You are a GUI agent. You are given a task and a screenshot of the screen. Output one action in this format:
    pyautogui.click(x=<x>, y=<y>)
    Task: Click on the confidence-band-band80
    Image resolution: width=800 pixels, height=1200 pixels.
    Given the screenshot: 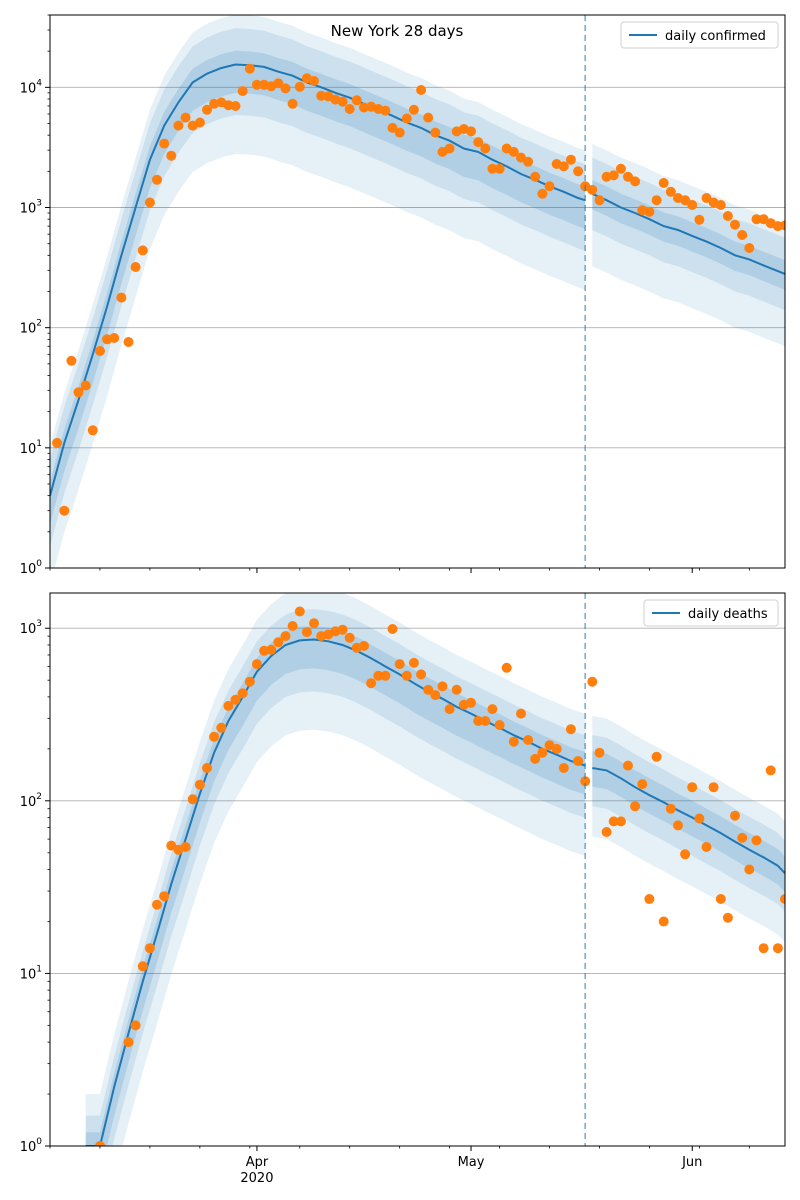 What is the action you would take?
    pyautogui.click(x=688, y=823)
    